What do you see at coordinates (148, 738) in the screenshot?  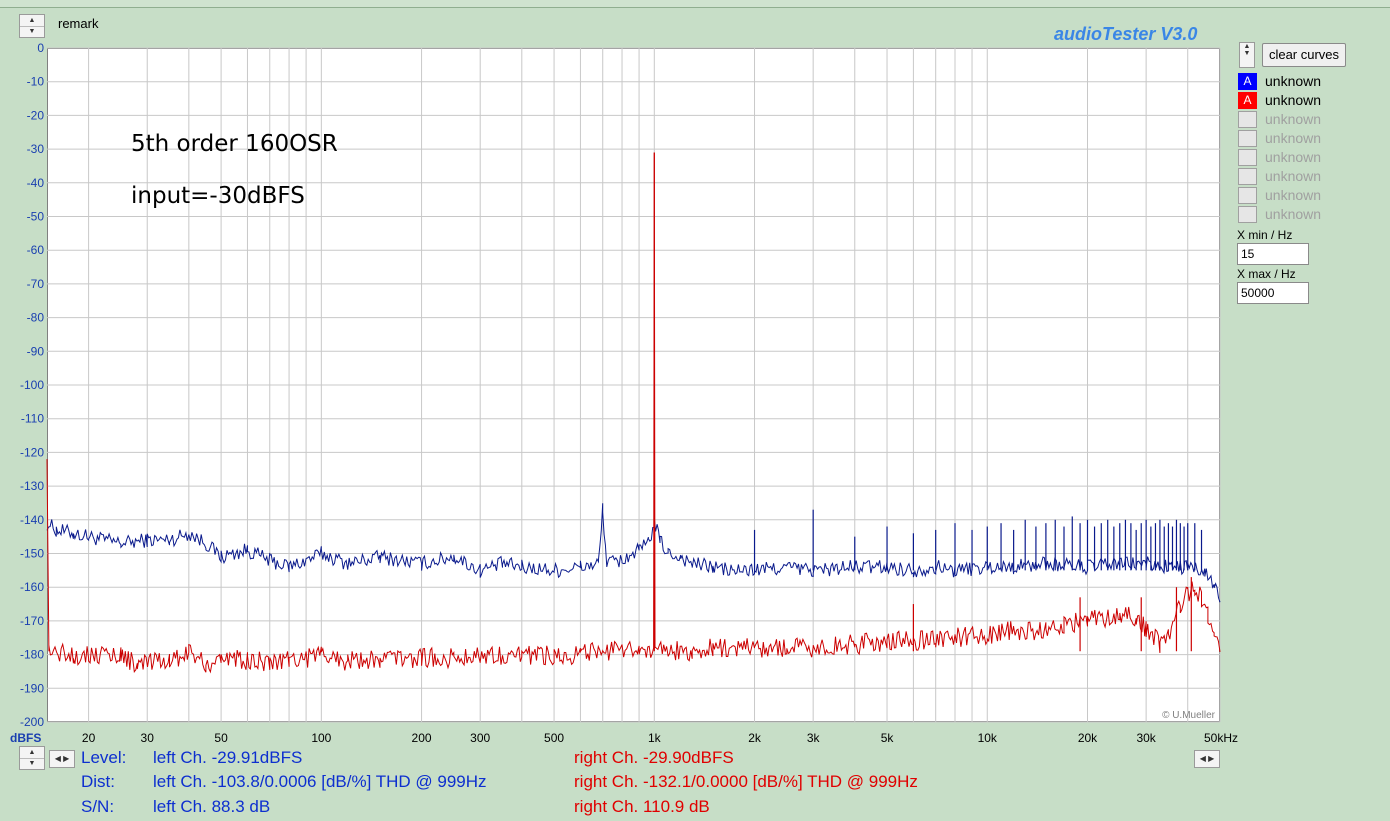 I see `x-tick-label: 30` at bounding box center [148, 738].